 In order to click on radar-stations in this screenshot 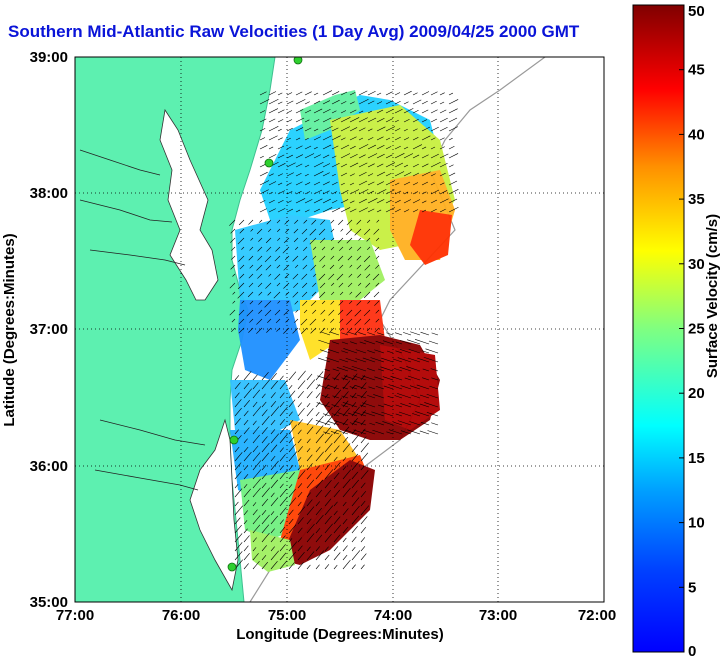, I will do `click(265, 314)`.